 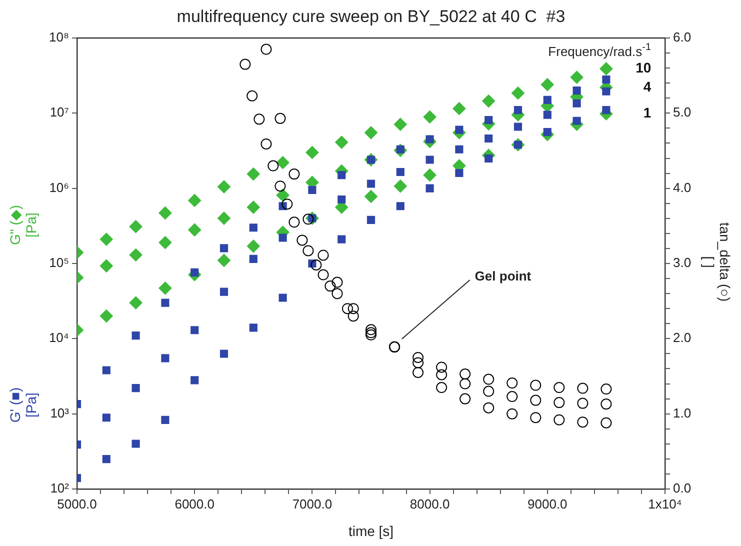 What do you see at coordinates (59, 262) in the screenshot?
I see `y-tick-label: 10⁵` at bounding box center [59, 262].